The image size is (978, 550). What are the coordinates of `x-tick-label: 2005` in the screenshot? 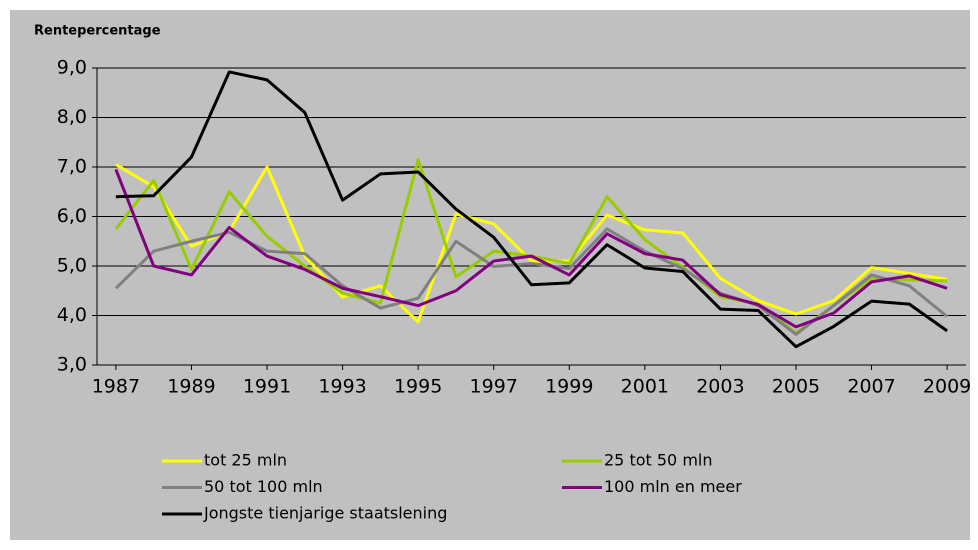 It's located at (796, 387).